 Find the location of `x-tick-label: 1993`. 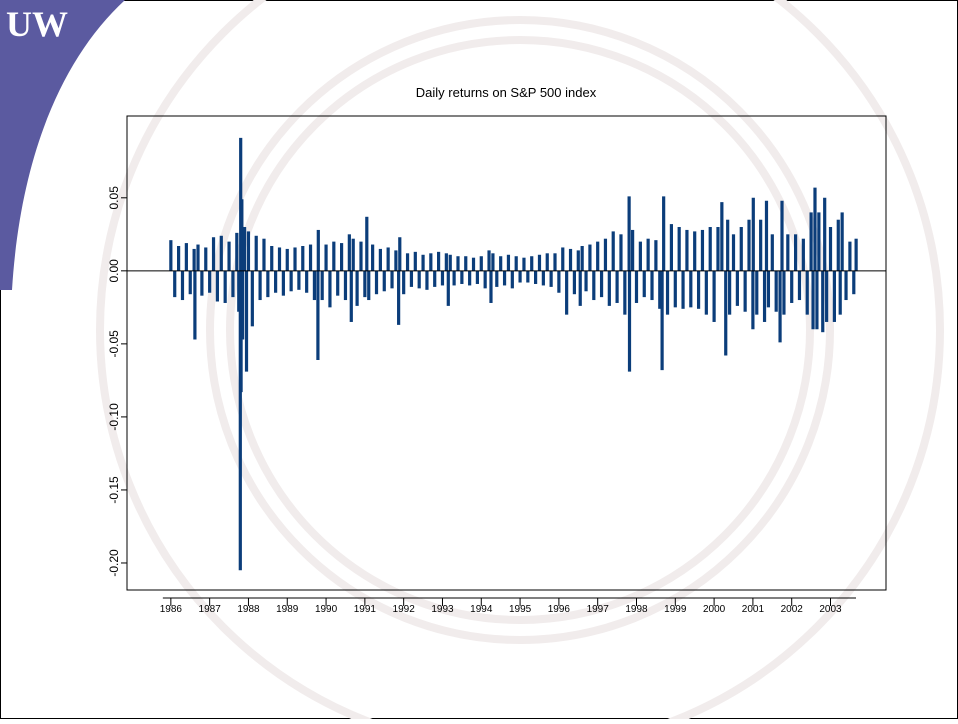

x-tick-label: 1993 is located at coordinates (442, 609).